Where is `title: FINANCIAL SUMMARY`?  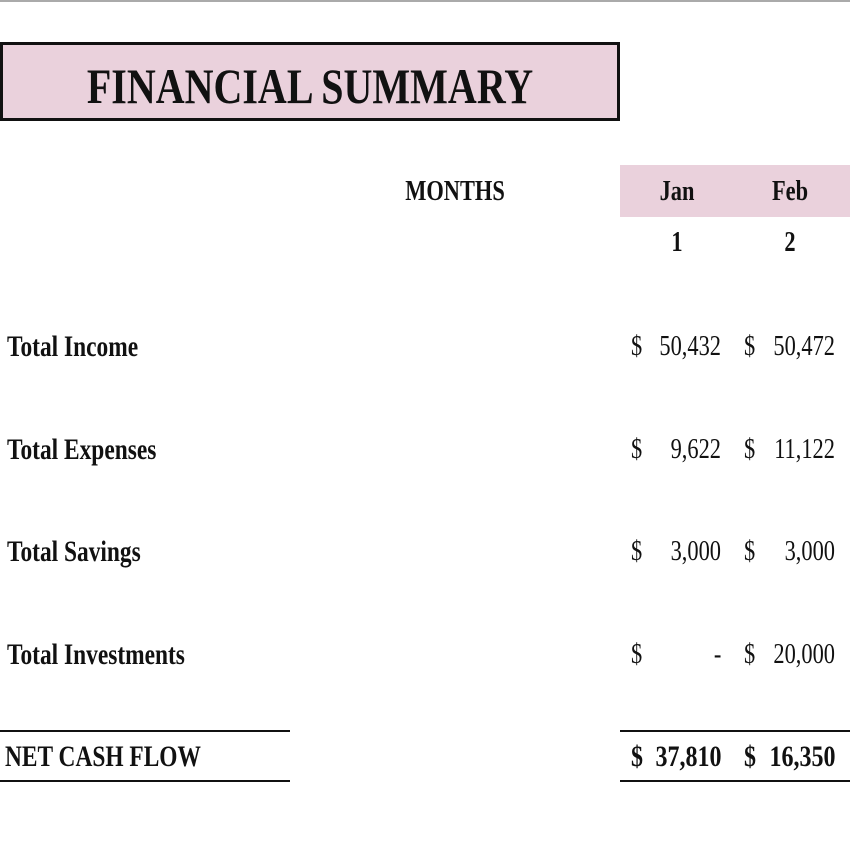 title: FINANCIAL SUMMARY is located at coordinates (310, 86).